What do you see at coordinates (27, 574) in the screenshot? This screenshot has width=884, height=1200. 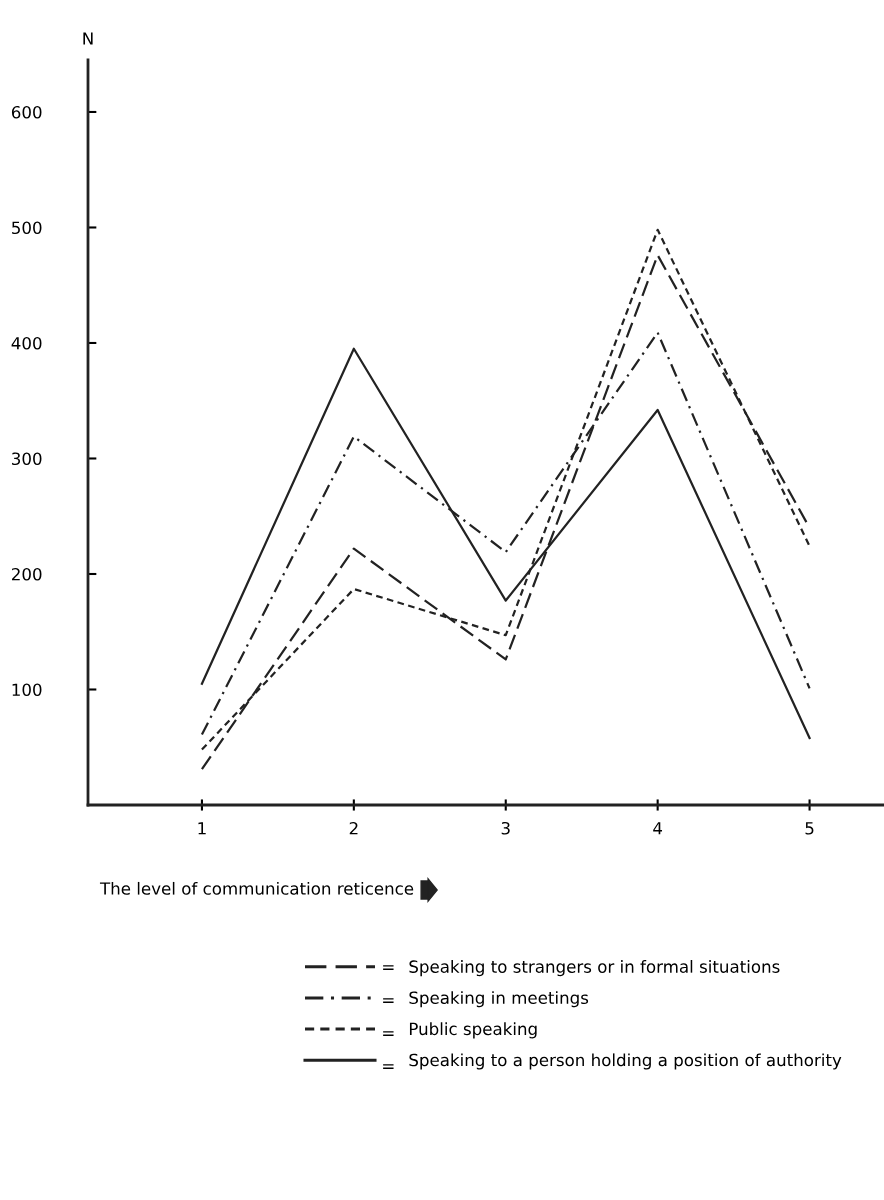 I see `y-tick-label: 200` at bounding box center [27, 574].